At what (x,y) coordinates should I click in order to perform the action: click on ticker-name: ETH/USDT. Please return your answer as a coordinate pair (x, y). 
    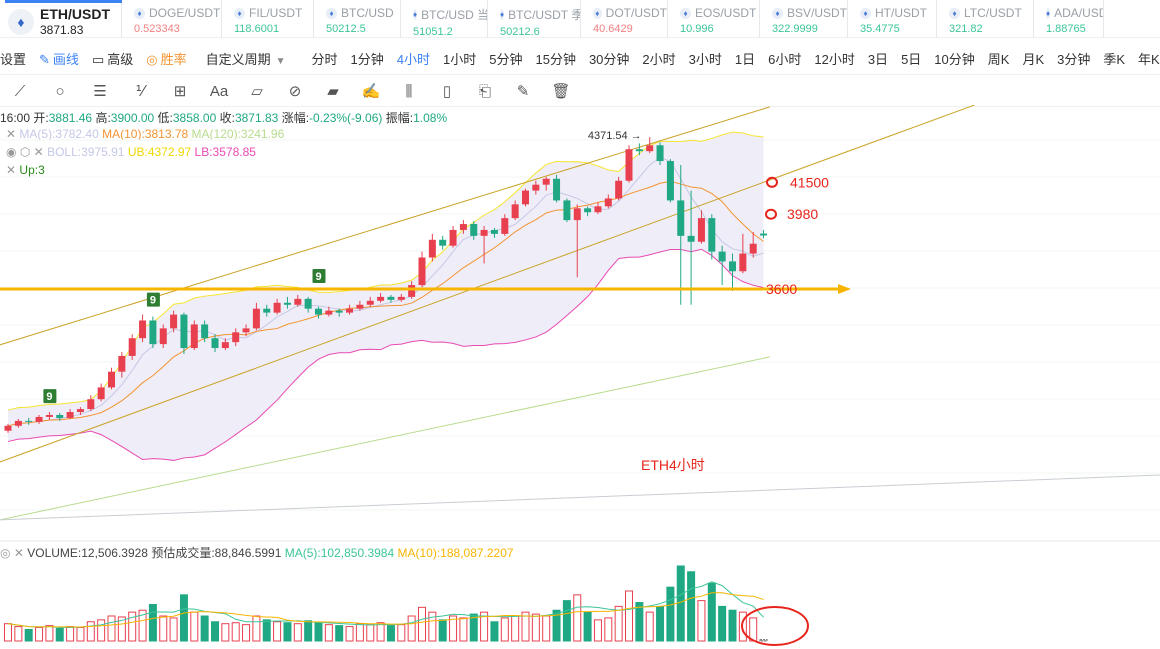
    Looking at the image, I should click on (75, 14).